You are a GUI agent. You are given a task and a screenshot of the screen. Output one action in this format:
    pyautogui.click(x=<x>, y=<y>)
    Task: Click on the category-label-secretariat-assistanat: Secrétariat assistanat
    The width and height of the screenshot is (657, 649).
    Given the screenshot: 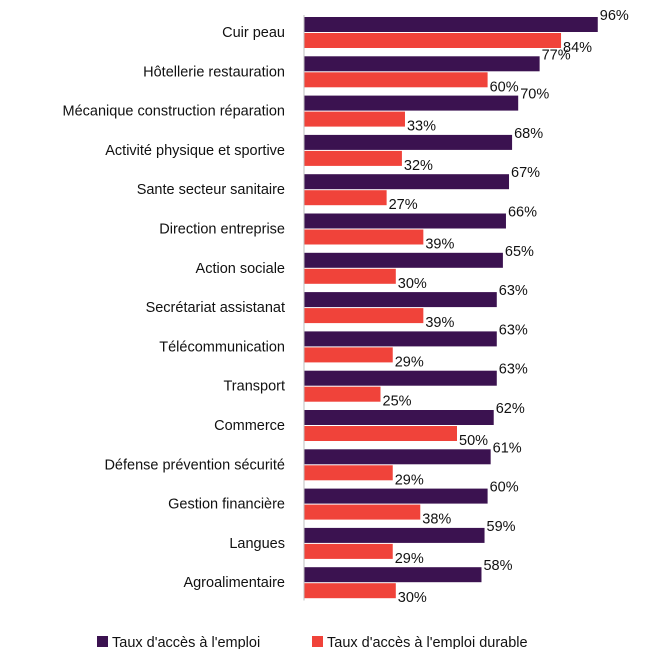 What is the action you would take?
    pyautogui.click(x=215, y=308)
    